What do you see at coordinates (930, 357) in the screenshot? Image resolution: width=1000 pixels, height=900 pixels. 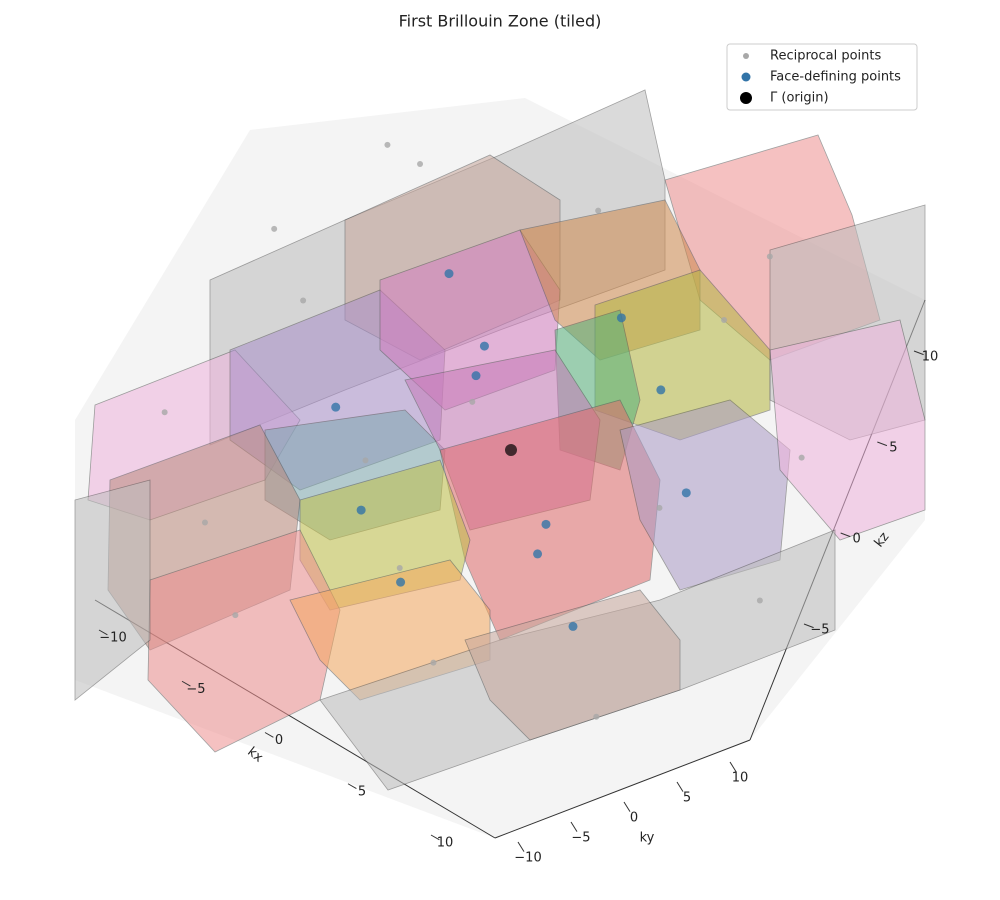 I see `z-tick-label: 10` at bounding box center [930, 357].